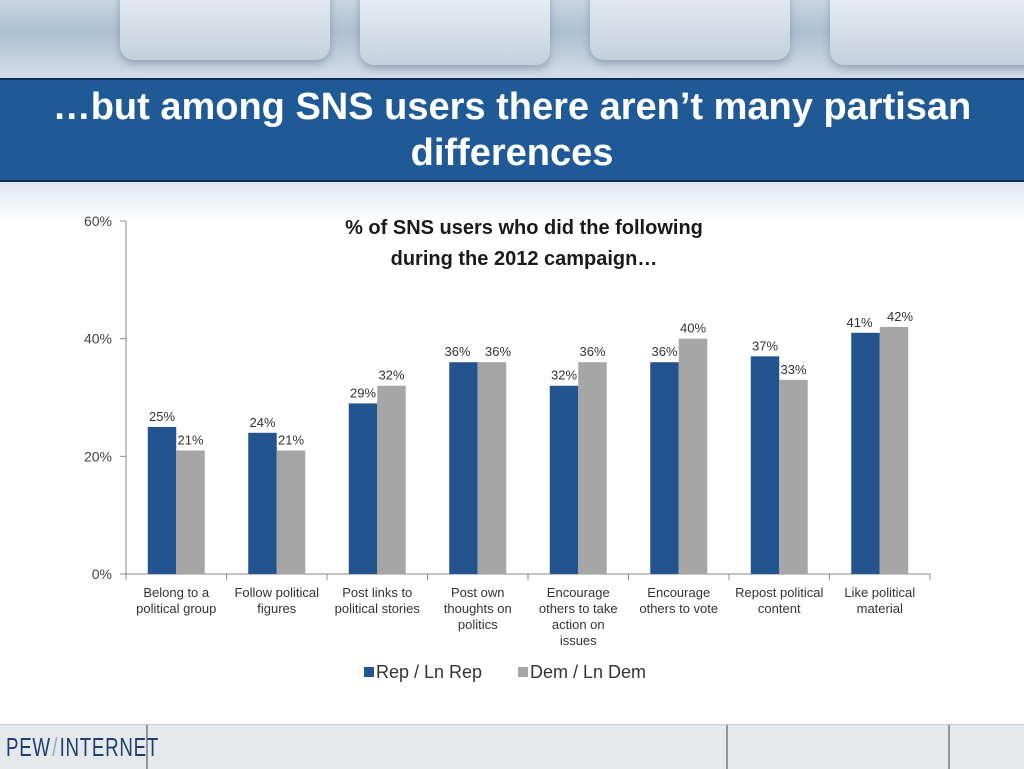  Describe the element at coordinates (578, 624) in the screenshot. I see `x-tick-label: action on` at that location.